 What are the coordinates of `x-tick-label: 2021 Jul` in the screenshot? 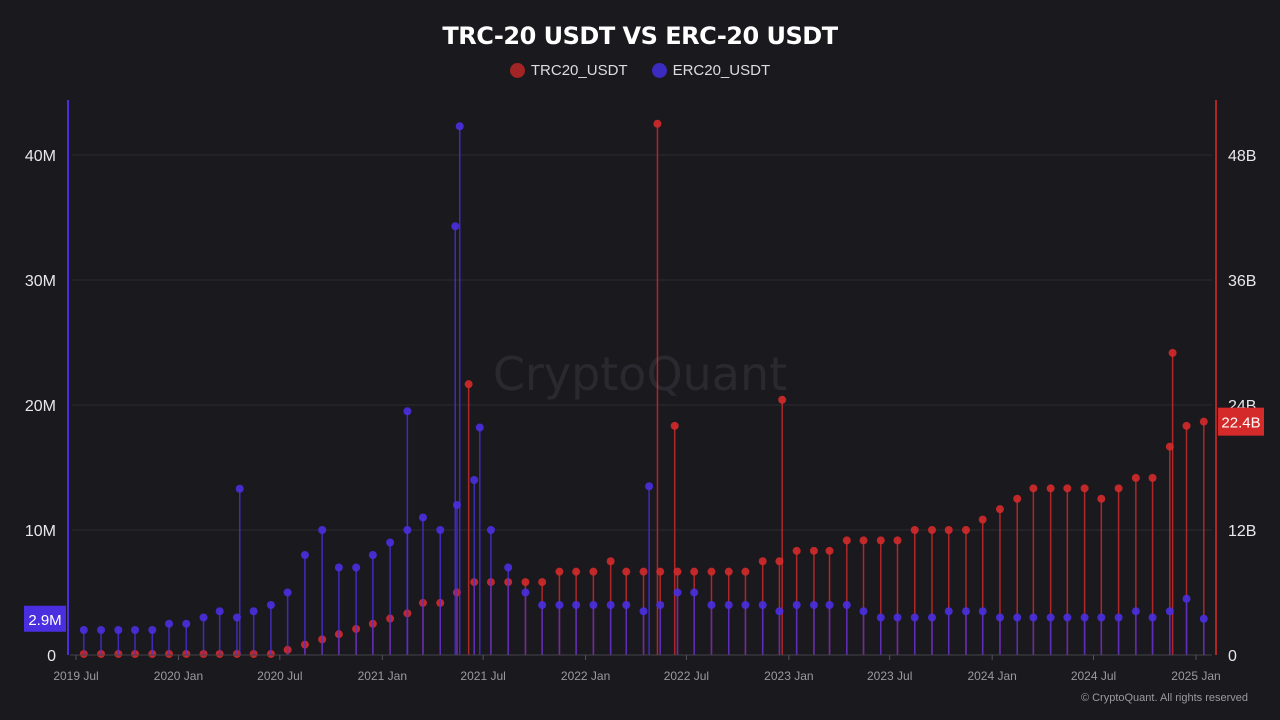 It's located at (482, 676).